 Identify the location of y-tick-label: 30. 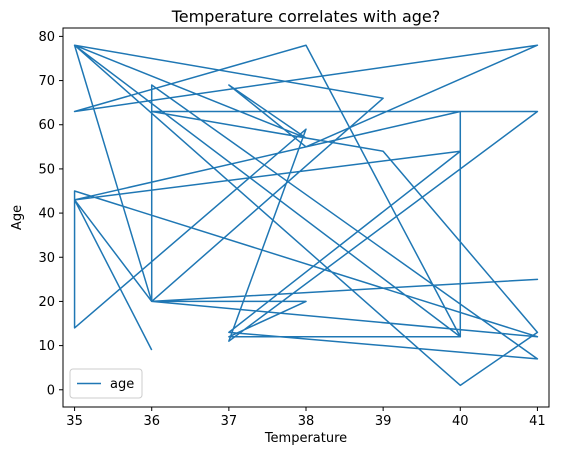
(46, 258).